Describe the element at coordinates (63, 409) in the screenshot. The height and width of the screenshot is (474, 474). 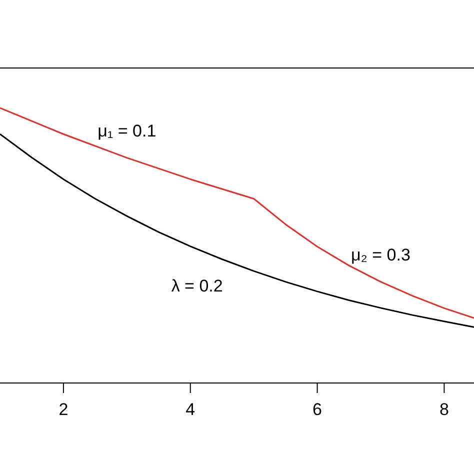
I see `x-tick-label: 2` at that location.